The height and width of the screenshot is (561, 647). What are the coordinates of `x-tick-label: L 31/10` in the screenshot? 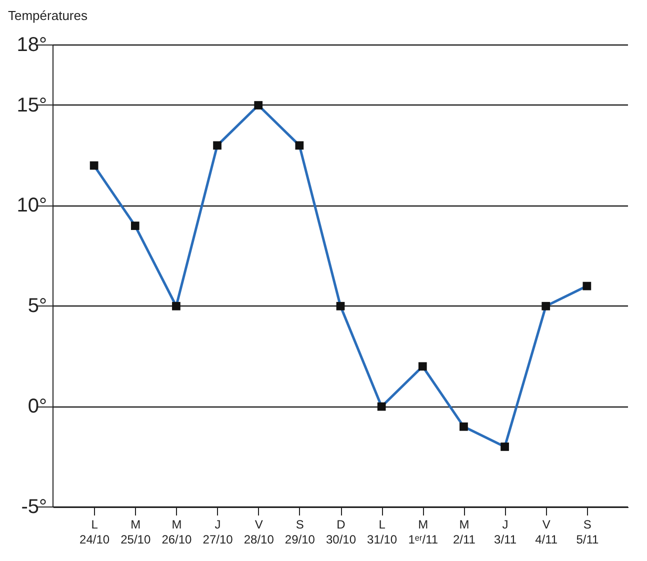 It's located at (382, 532).